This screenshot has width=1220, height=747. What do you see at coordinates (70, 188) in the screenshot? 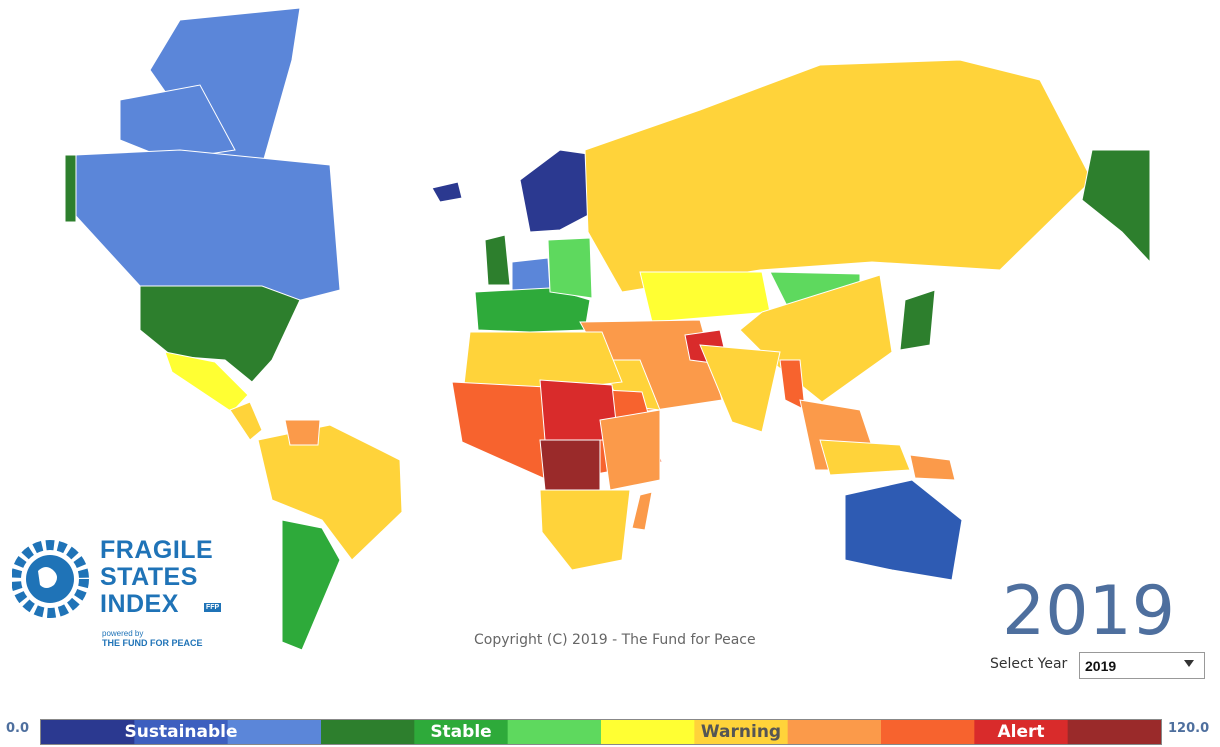
I see `alaska-west` at bounding box center [70, 188].